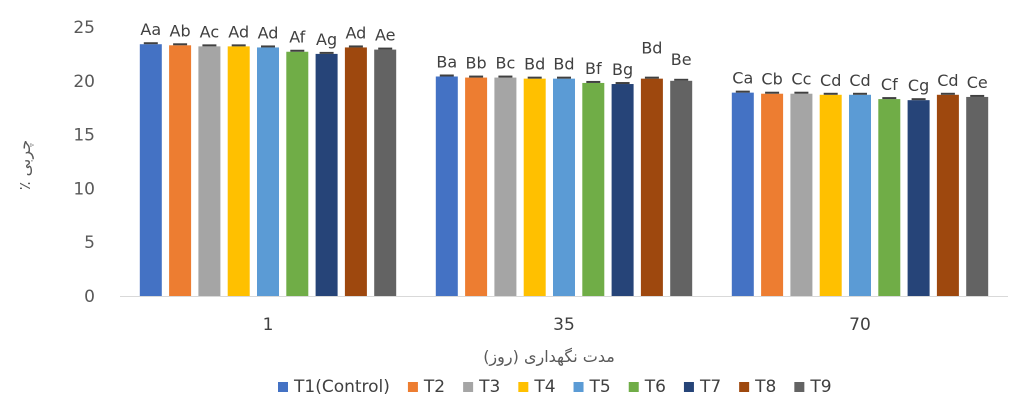  I want to click on legend-label: T2, so click(434, 387).